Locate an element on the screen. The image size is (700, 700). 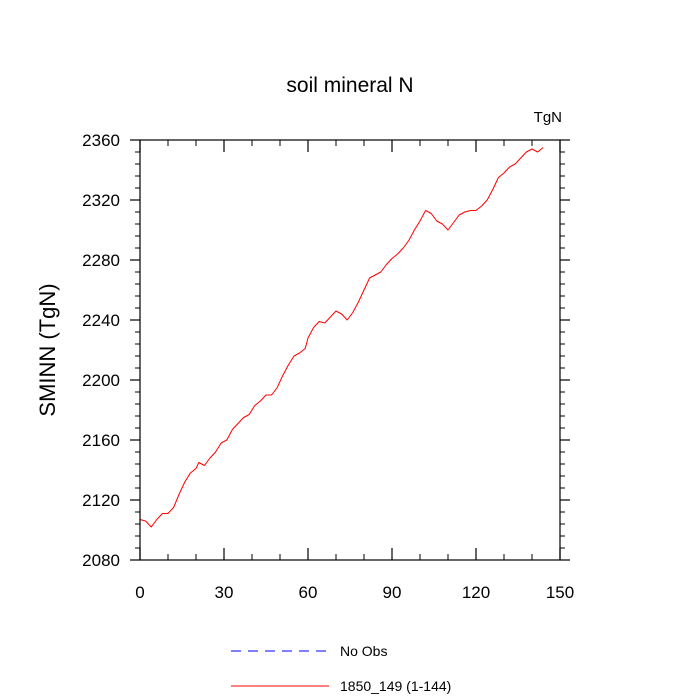
x-tick-label: 150 is located at coordinates (560, 592).